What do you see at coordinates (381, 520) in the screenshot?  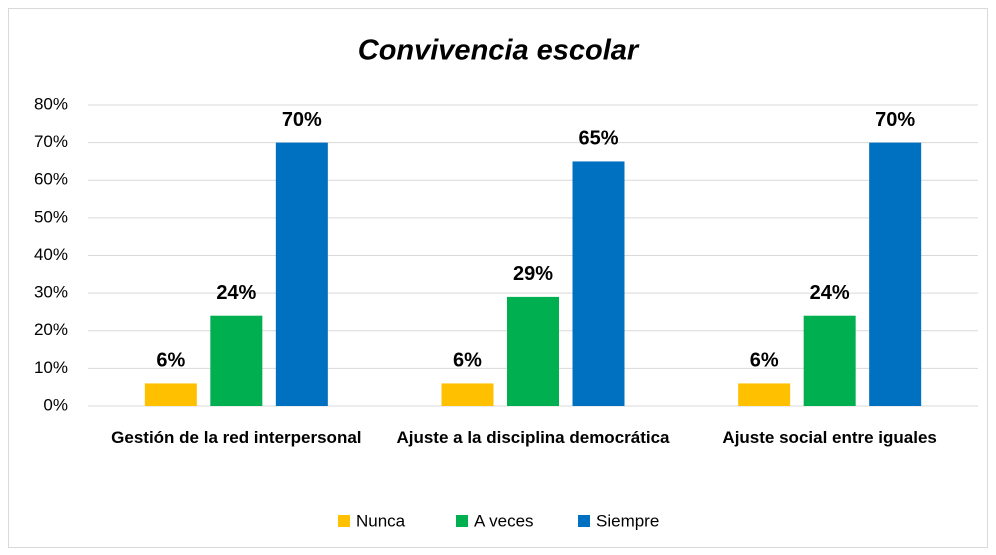 I see `legend-label: Nunca` at bounding box center [381, 520].